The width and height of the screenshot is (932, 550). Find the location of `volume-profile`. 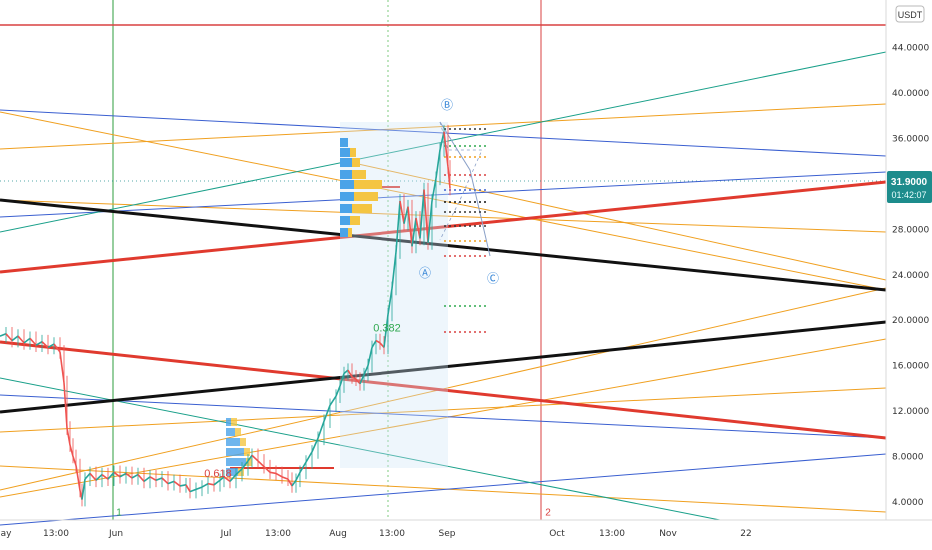

volume-profile is located at coordinates (304, 307).